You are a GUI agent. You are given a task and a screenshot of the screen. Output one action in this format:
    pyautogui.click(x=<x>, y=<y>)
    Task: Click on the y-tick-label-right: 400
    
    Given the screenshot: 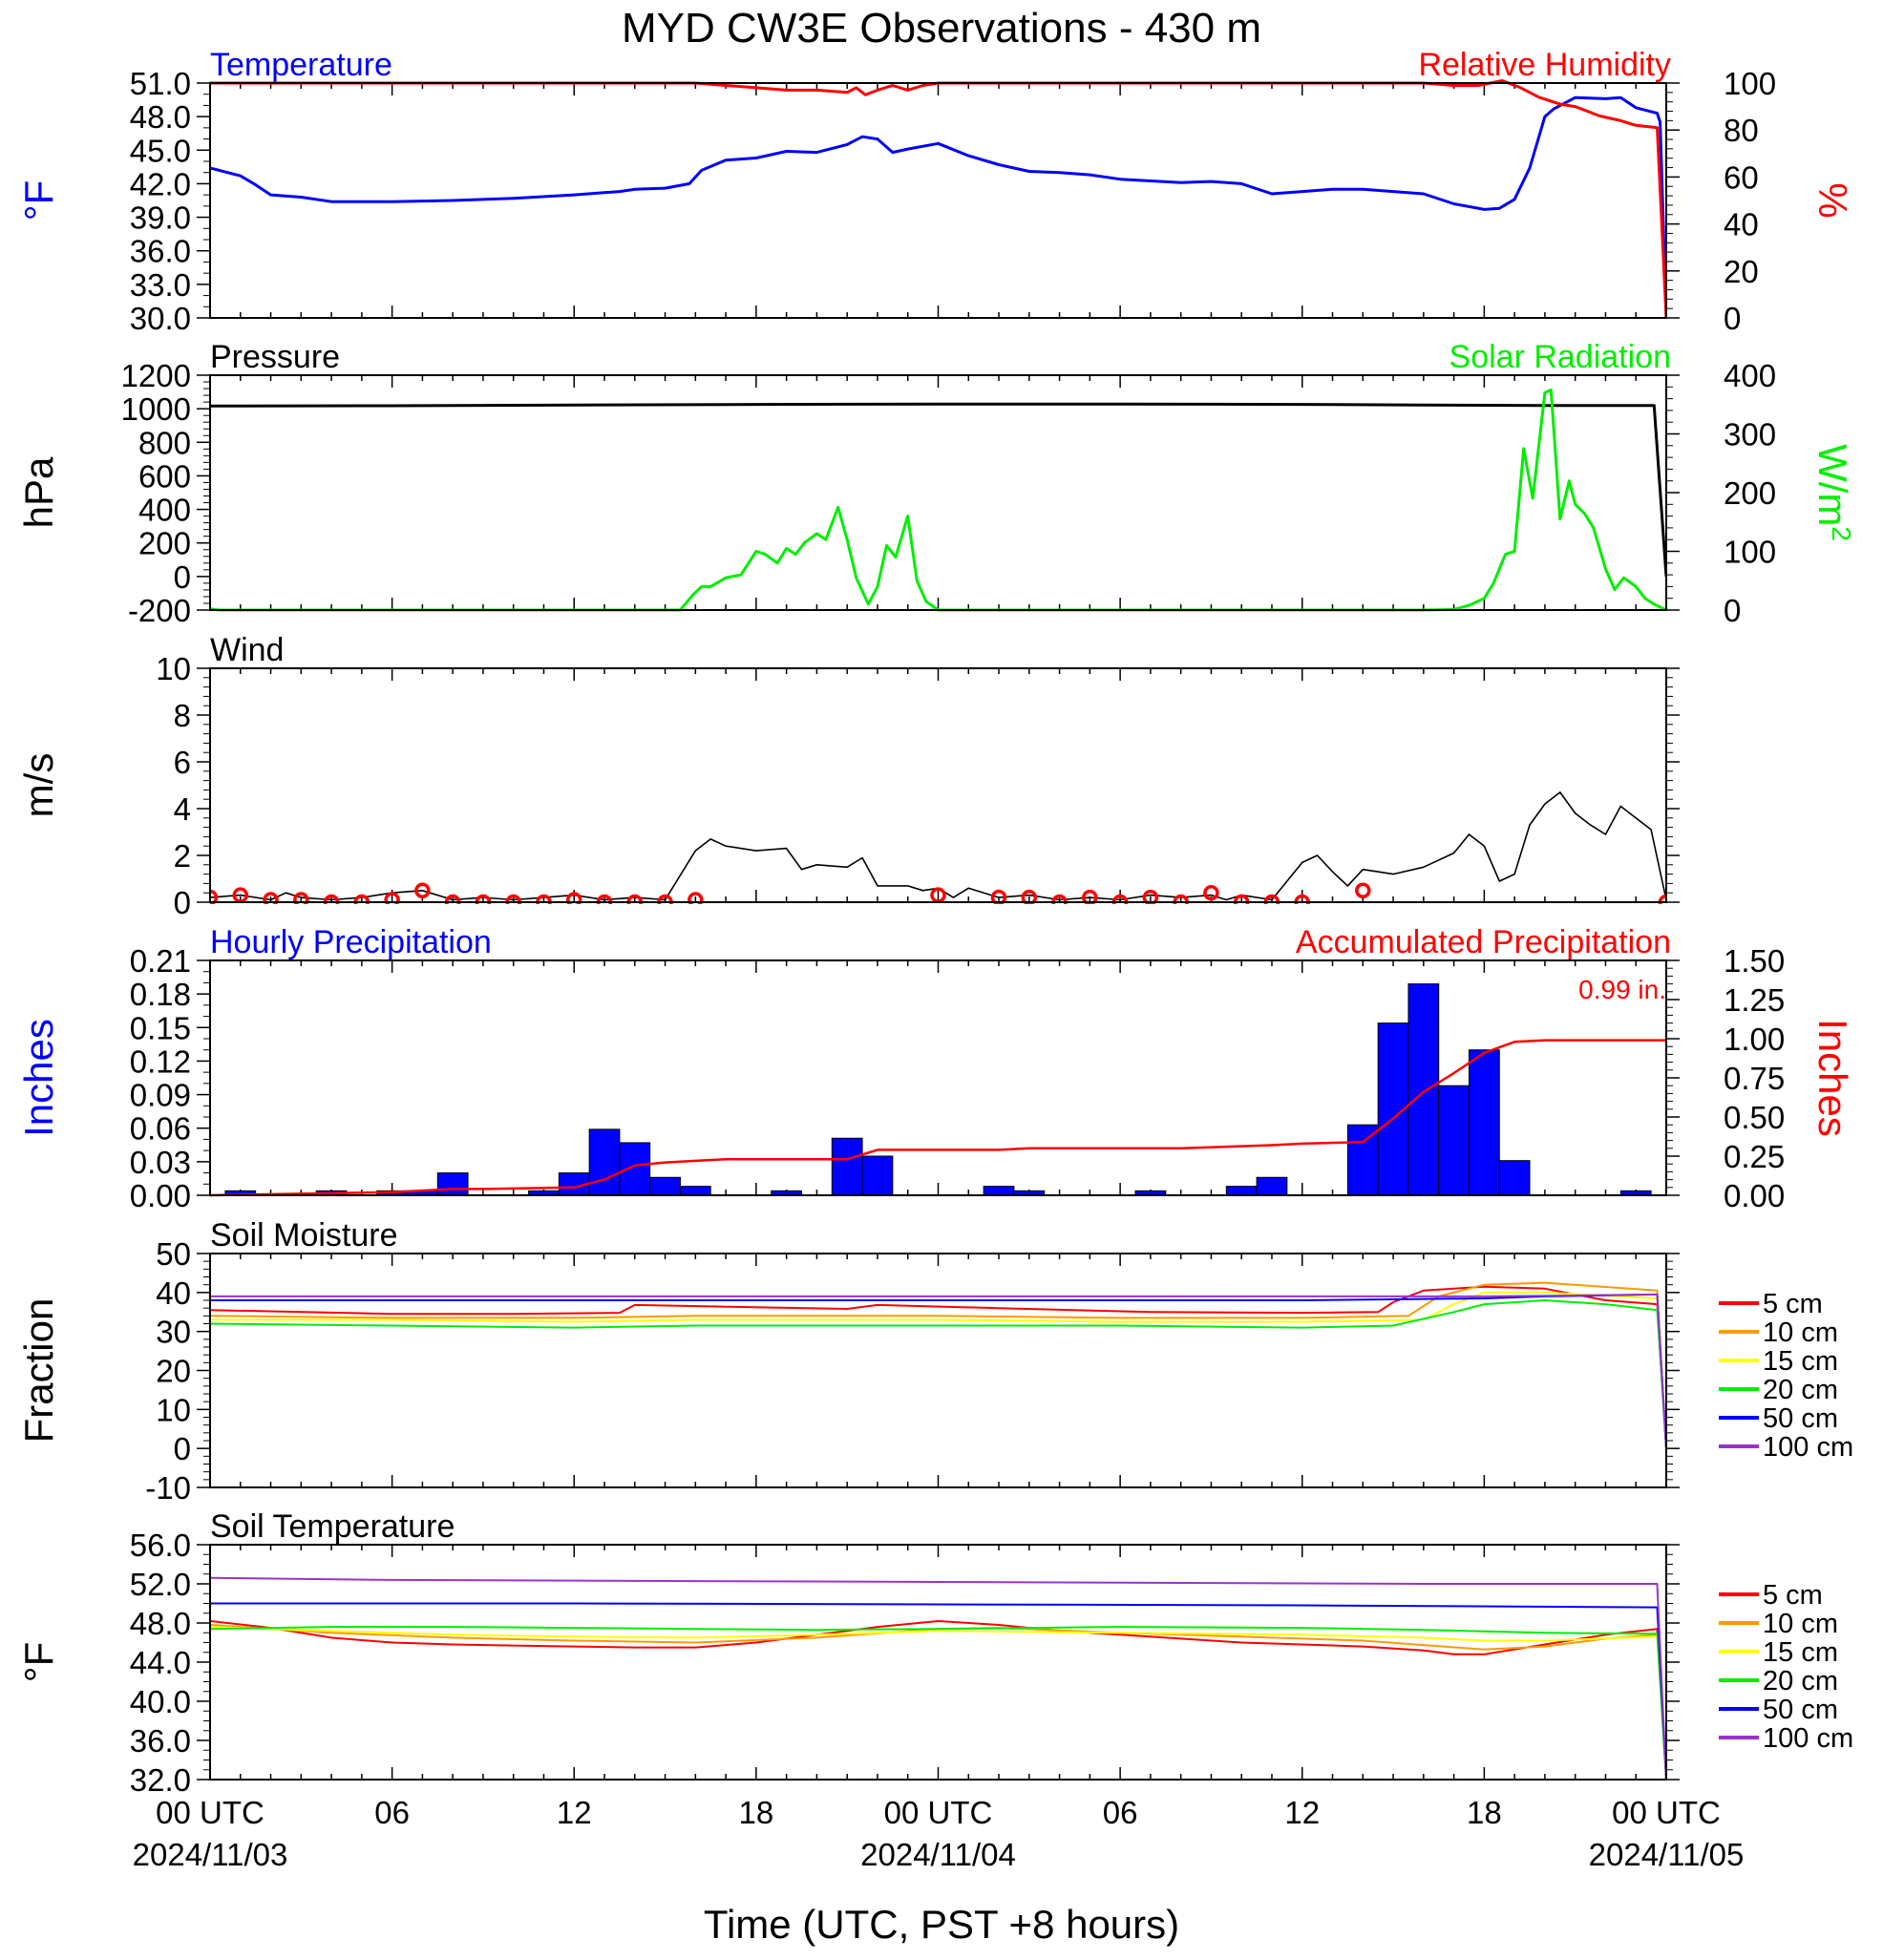 What is the action you would take?
    pyautogui.click(x=1750, y=375)
    